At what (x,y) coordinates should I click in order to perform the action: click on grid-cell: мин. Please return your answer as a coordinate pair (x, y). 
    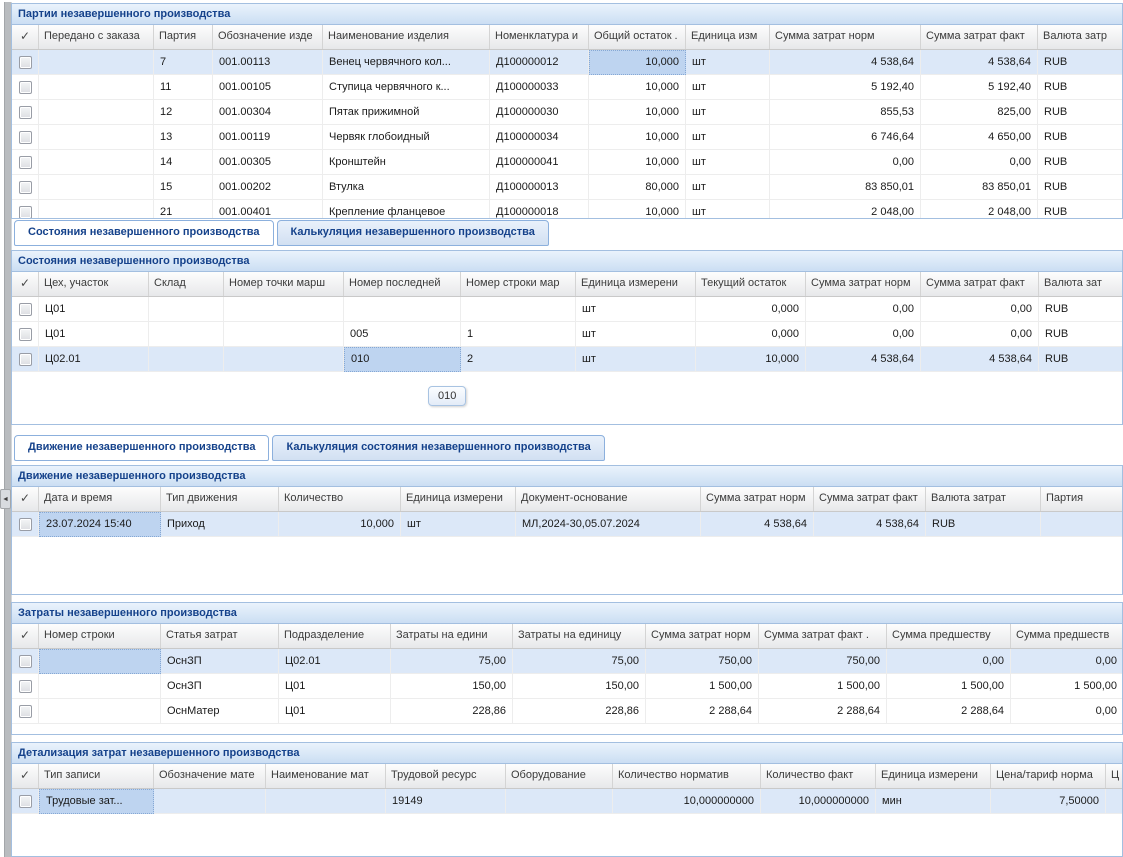
    Looking at the image, I should click on (933, 801).